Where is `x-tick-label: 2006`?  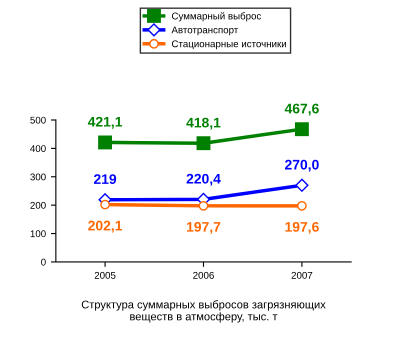 x-tick-label: 2006 is located at coordinates (203, 275).